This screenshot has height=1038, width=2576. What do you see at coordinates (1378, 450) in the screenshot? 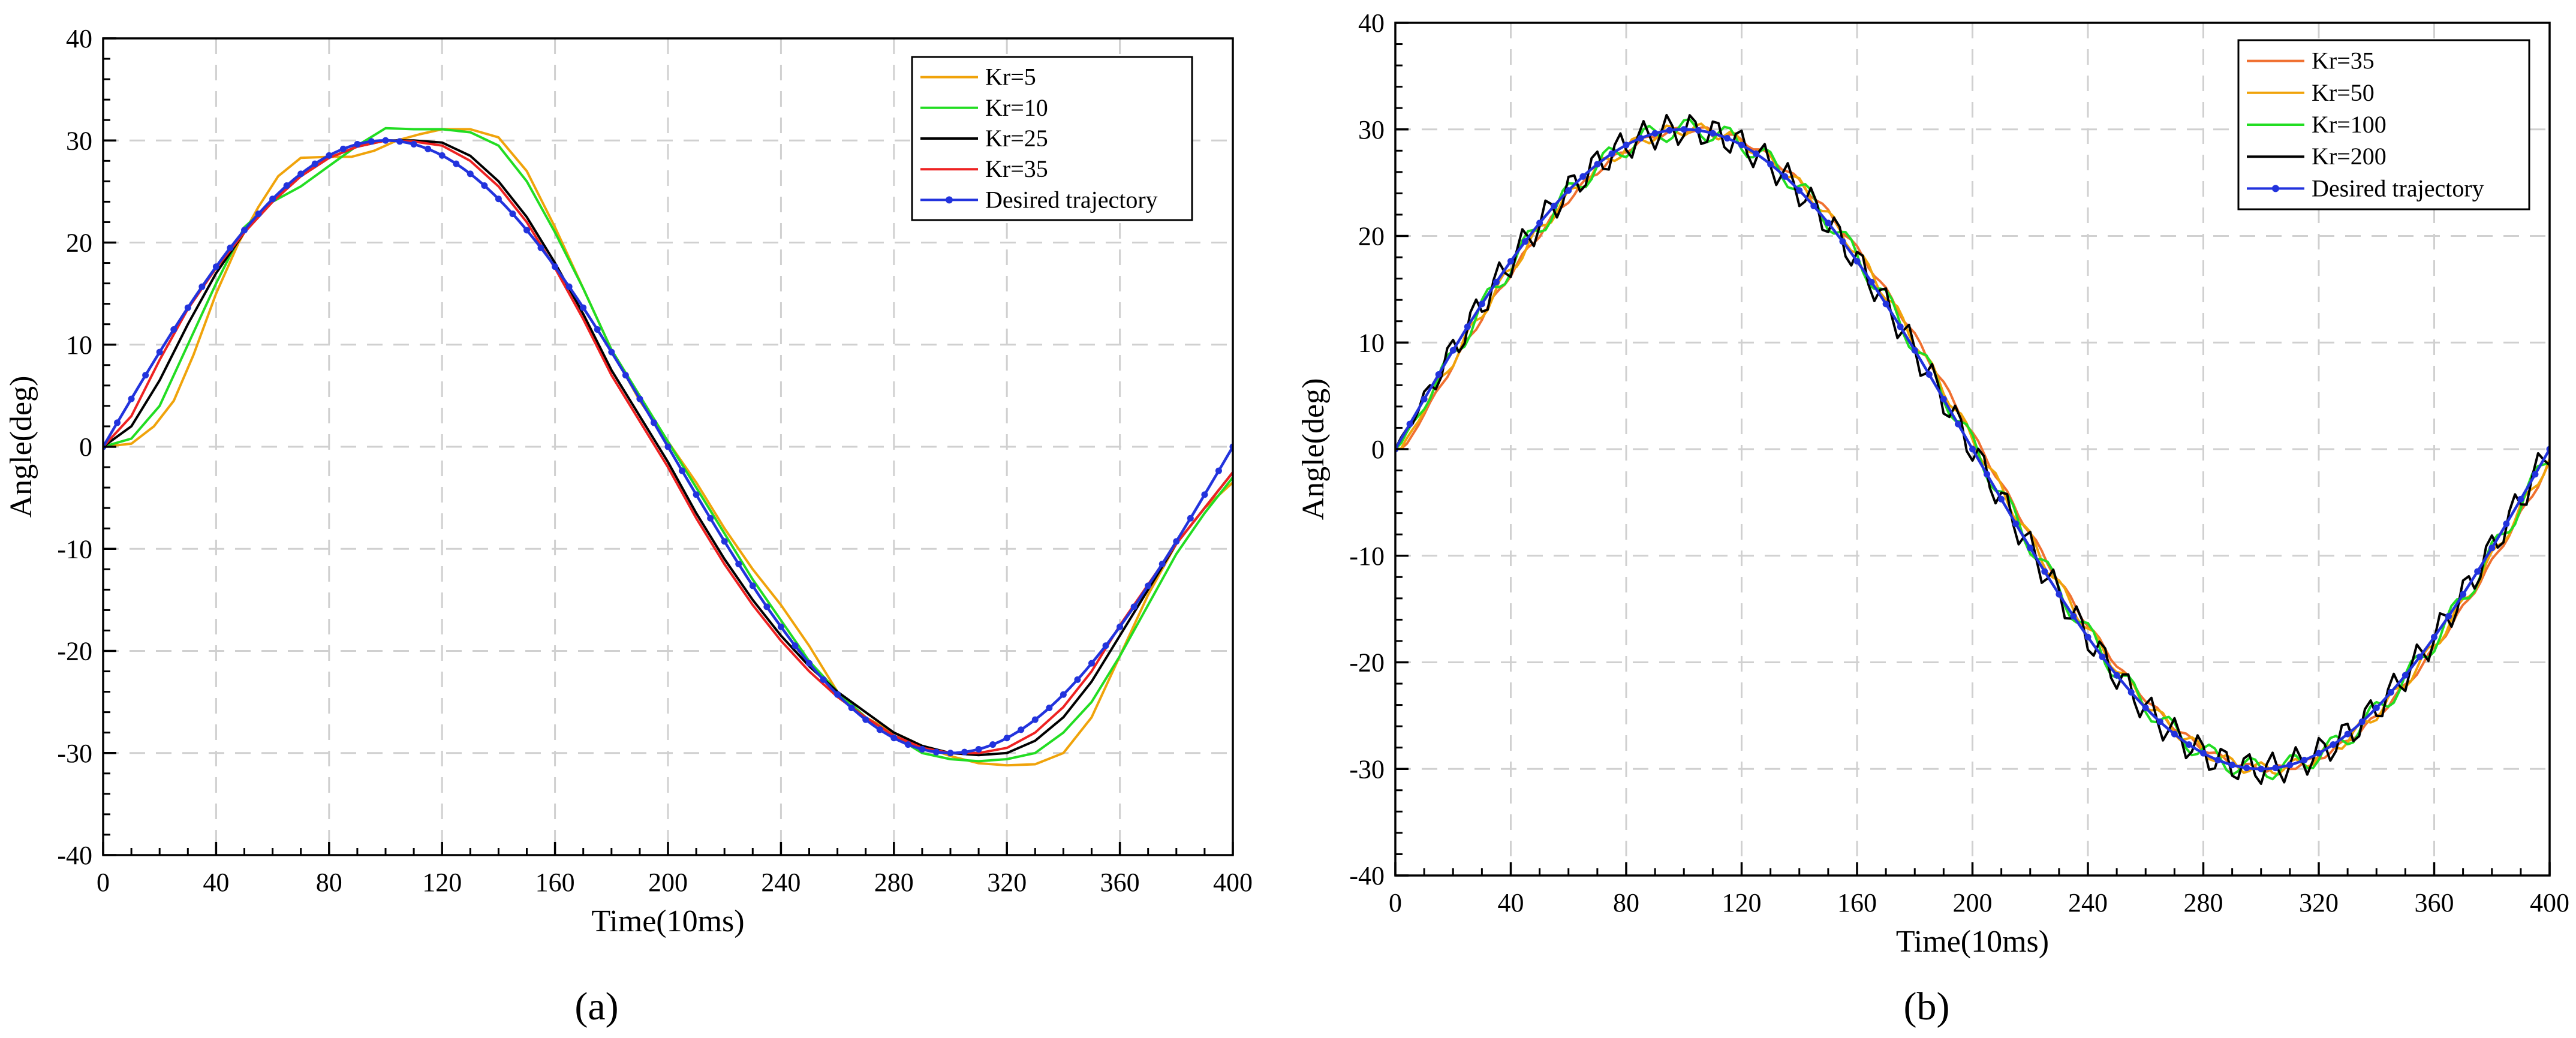
I see `y-tick-label: 0` at bounding box center [1378, 450].